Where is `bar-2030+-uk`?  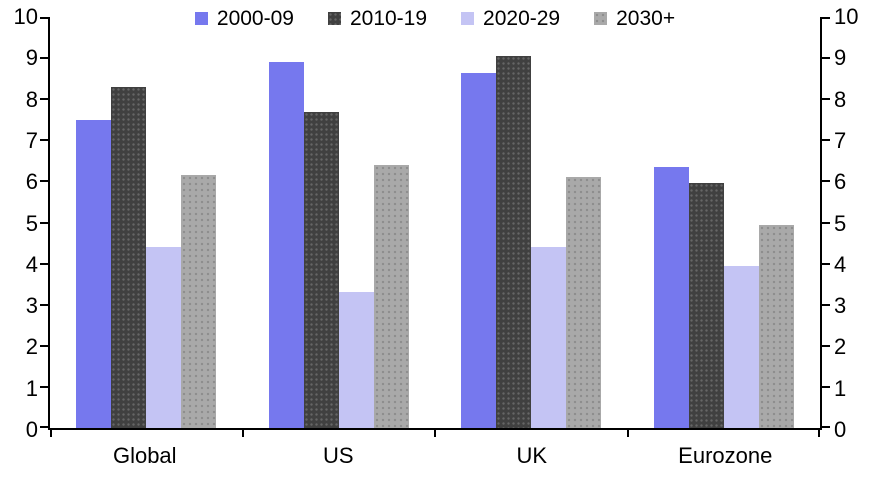
bar-2030+-uk is located at coordinates (584, 302).